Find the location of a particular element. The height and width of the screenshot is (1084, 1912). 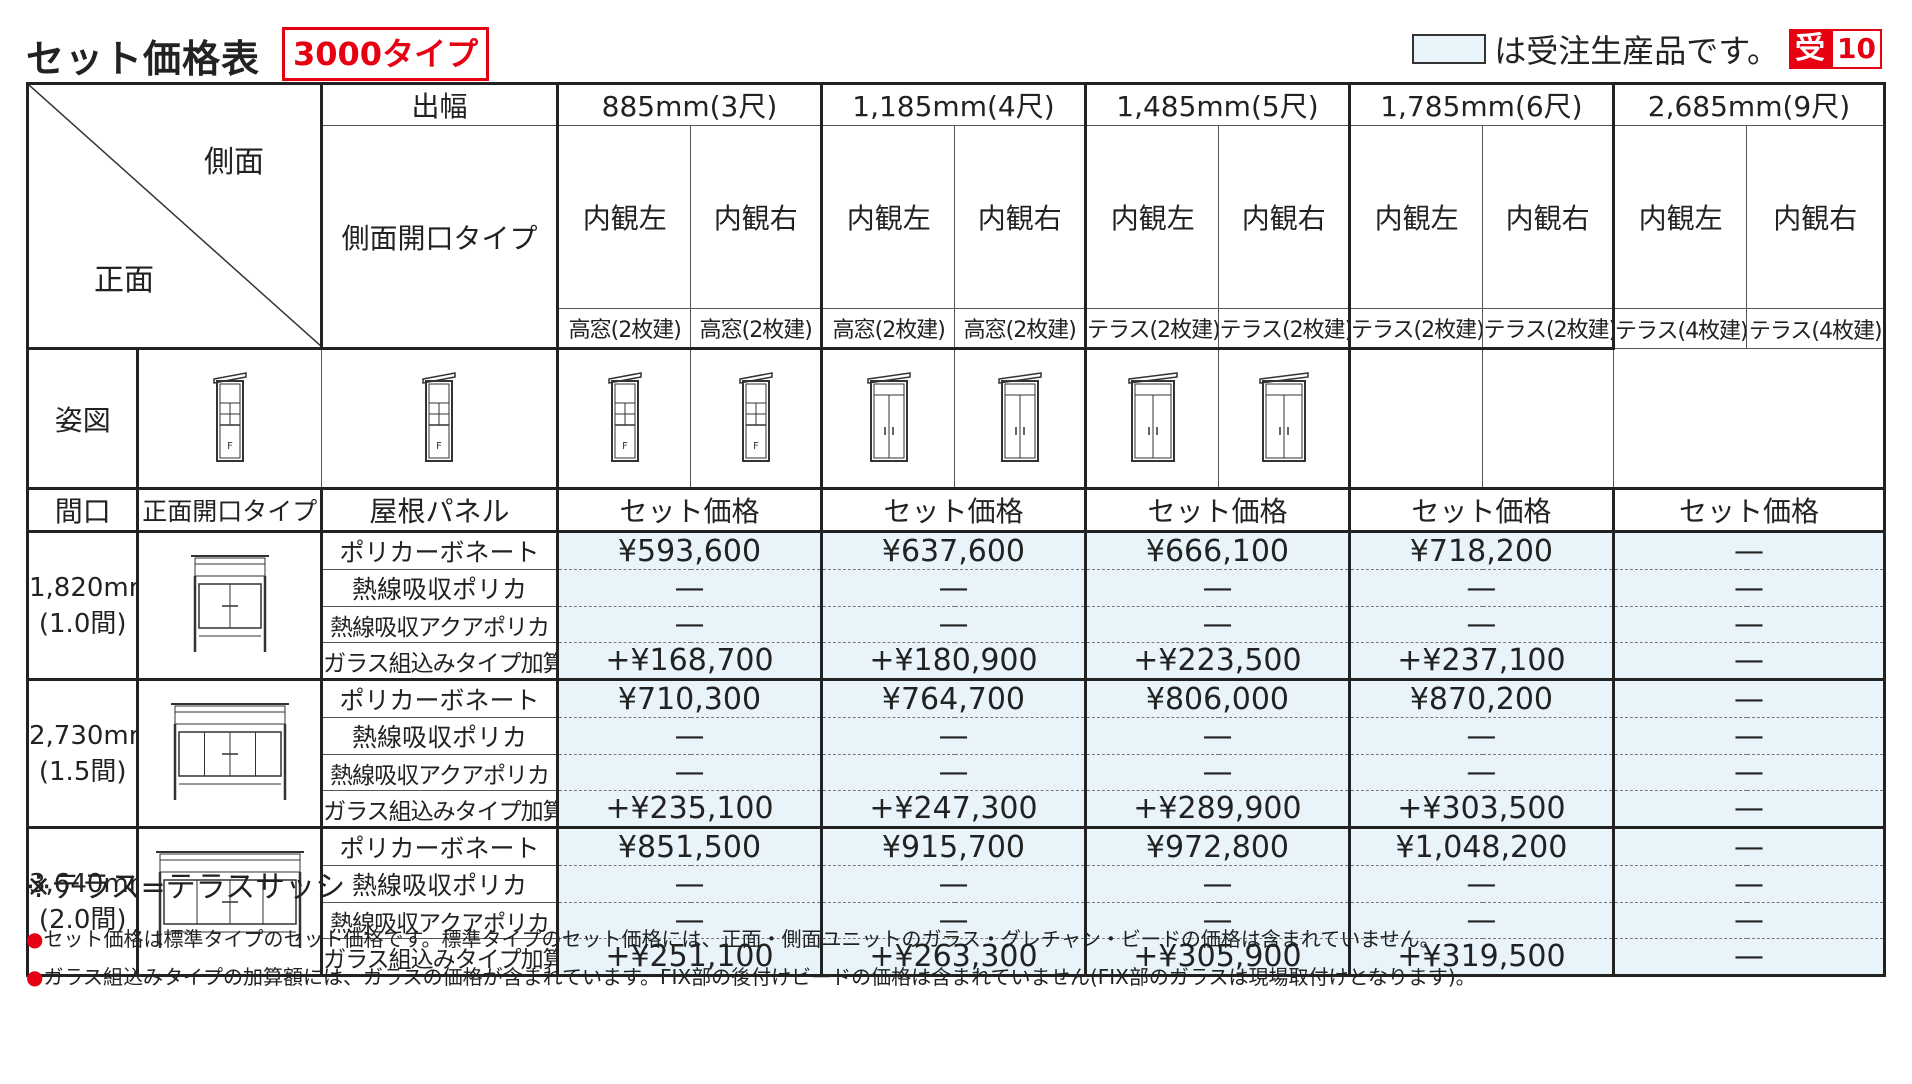

price-cell: +¥235,100 is located at coordinates (688, 809).